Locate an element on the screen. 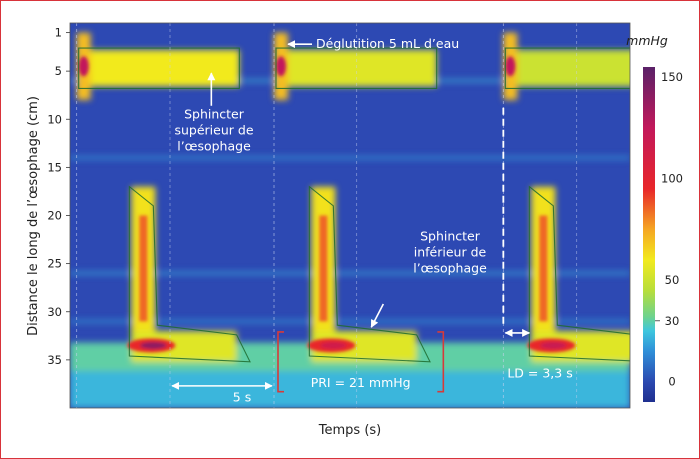 This screenshot has height=459, width=700. colorbar-gradient is located at coordinates (649, 234).